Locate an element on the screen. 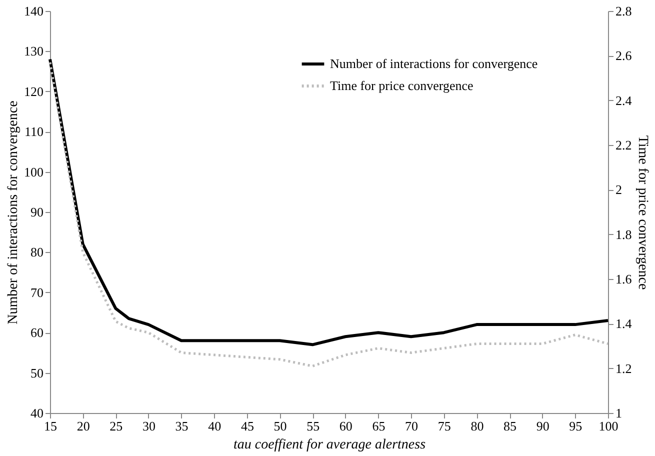 The height and width of the screenshot is (456, 655). x-tick-label: 90 is located at coordinates (543, 426).